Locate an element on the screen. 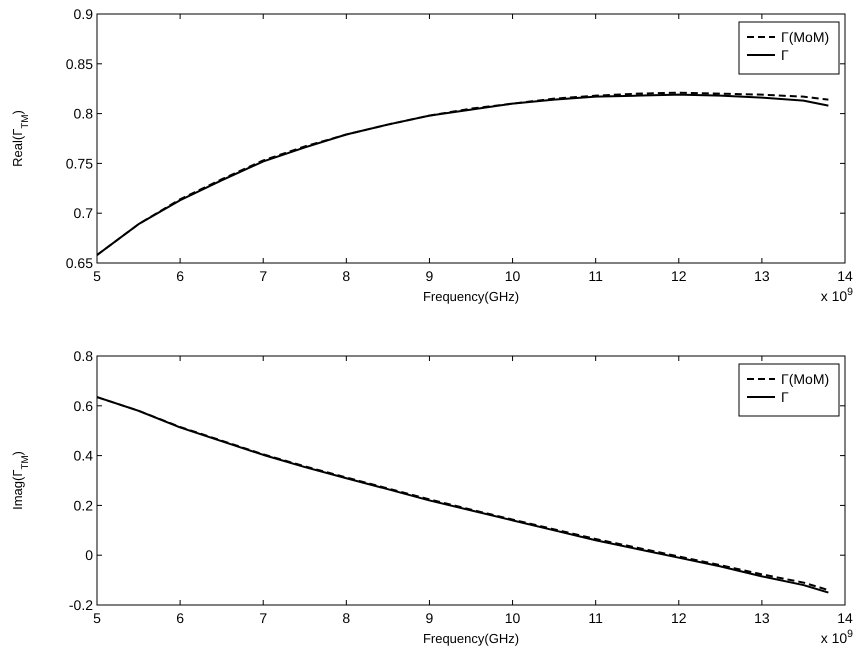 The image size is (858, 662). y-tick-label: 0.65 is located at coordinates (80, 263).